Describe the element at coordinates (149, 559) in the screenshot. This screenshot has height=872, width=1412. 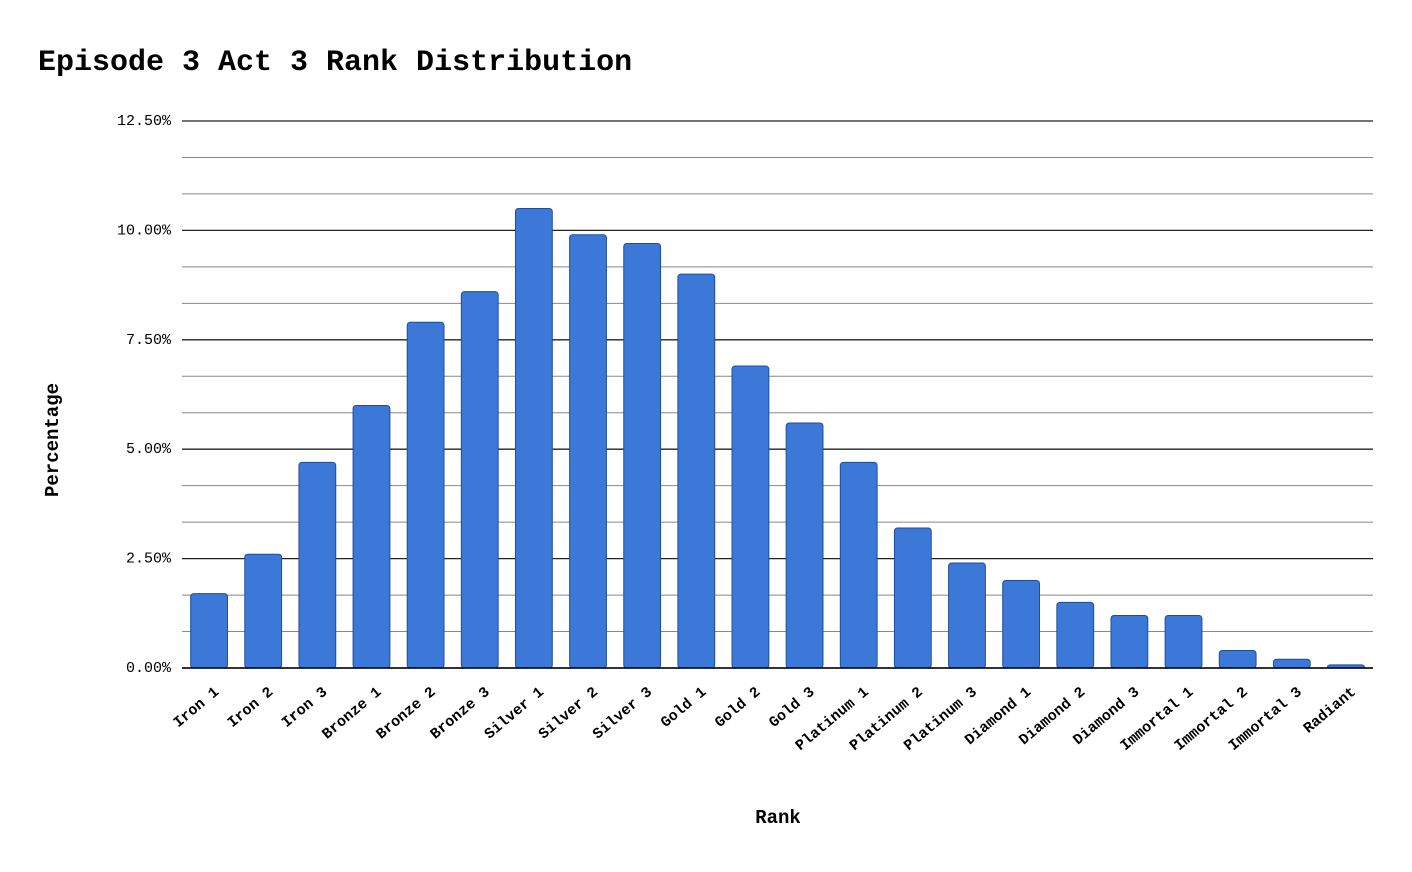
I see `y-tick-label: 2.50%` at that location.